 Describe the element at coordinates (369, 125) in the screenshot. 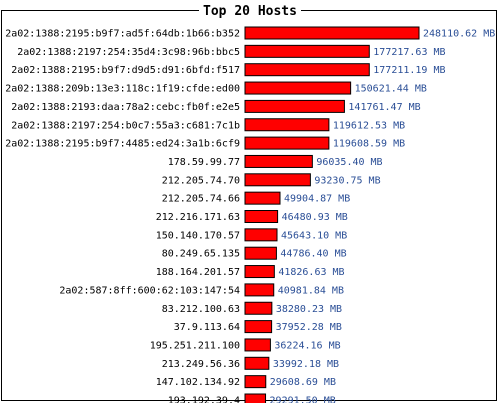

I see `value-label: 119612.53 MB` at that location.